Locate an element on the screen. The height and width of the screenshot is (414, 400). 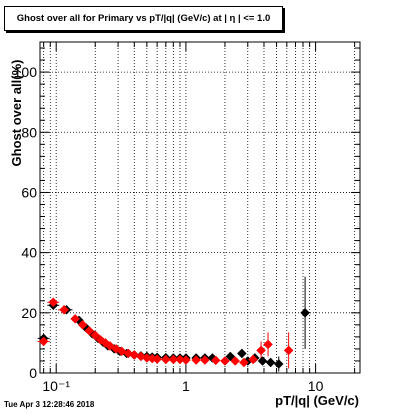
y-tick-label: 40 is located at coordinates (29, 253).